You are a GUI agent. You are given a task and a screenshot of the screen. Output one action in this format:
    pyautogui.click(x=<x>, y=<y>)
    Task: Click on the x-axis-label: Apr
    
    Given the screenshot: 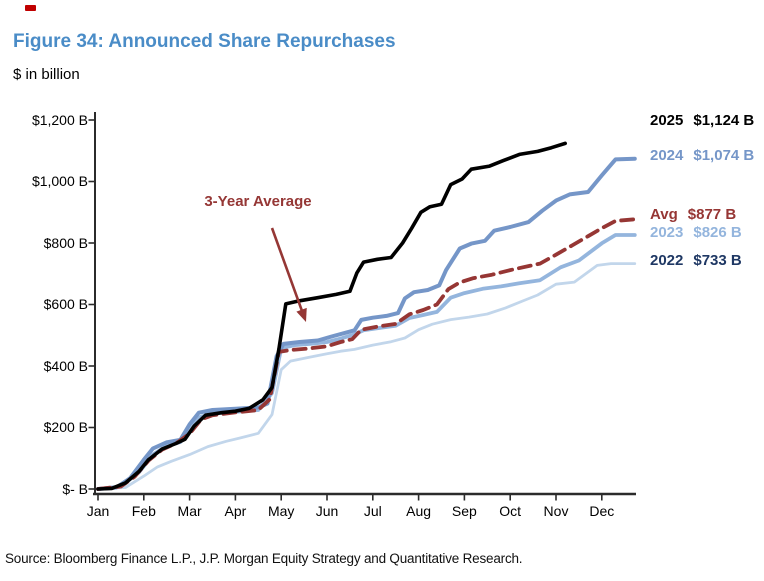 What is the action you would take?
    pyautogui.click(x=235, y=511)
    